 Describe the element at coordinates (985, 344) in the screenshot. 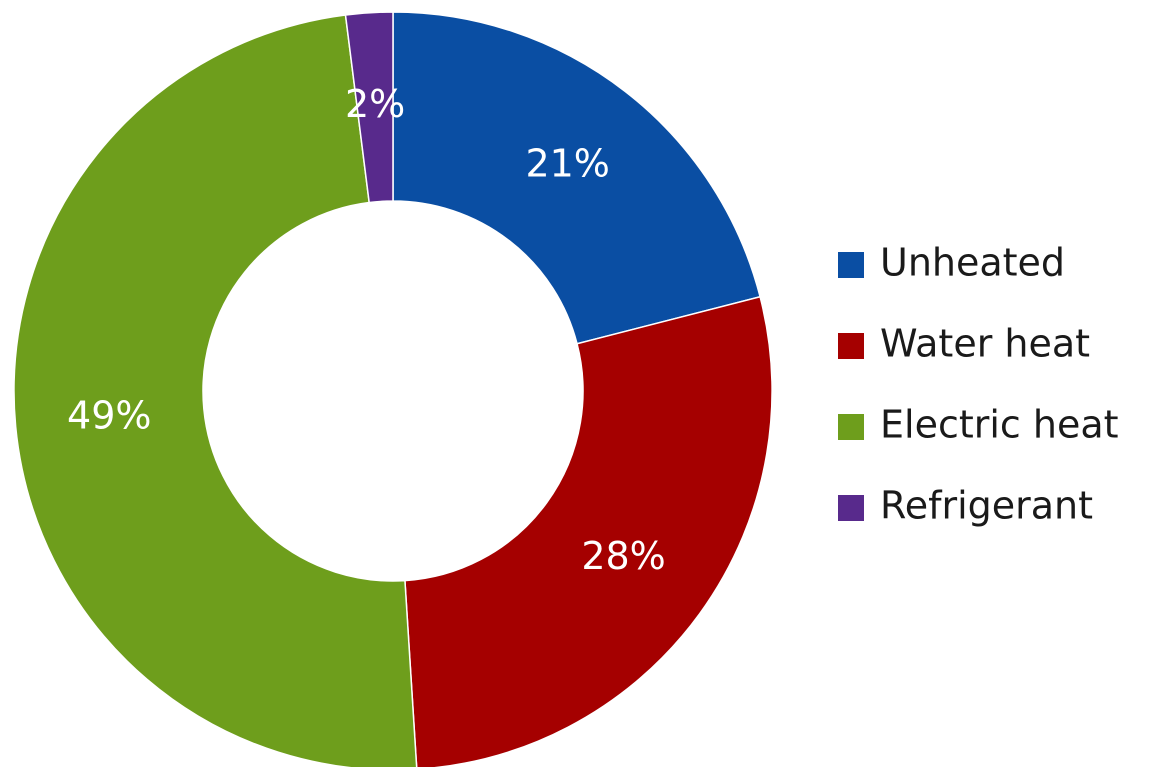

I see `legend-label: Water heat` at that location.